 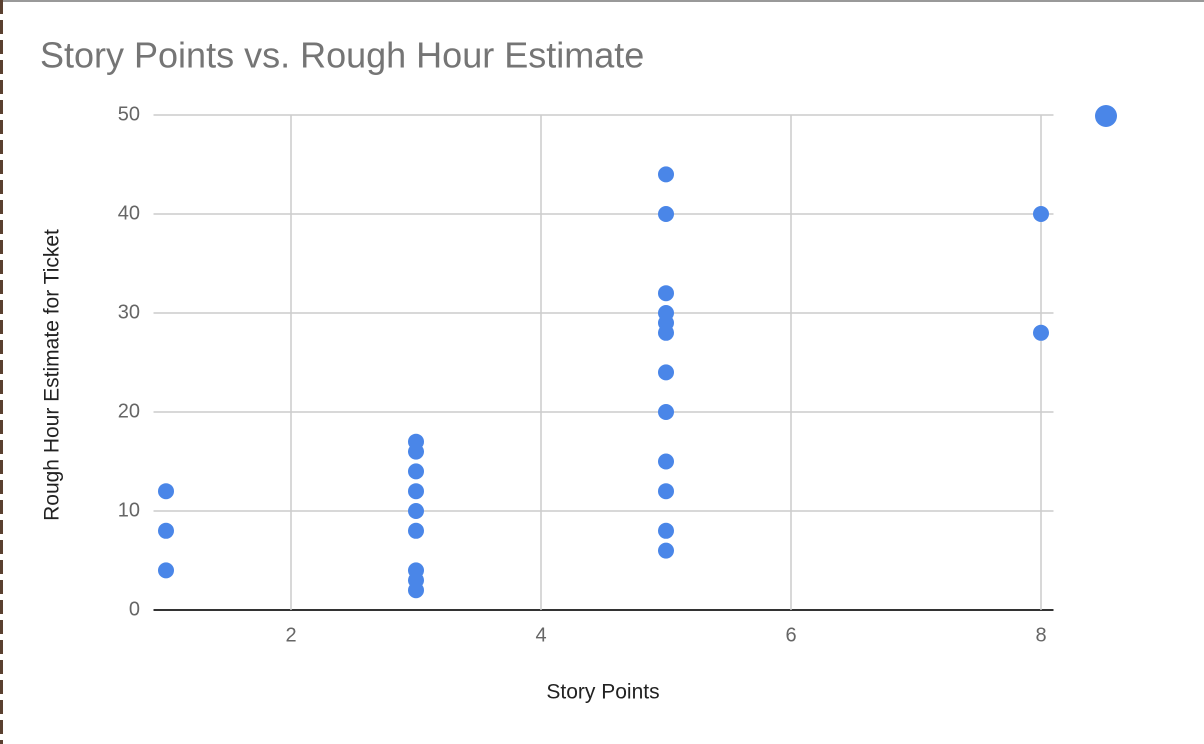 What do you see at coordinates (129, 114) in the screenshot?
I see `y-tick-label: 50` at bounding box center [129, 114].